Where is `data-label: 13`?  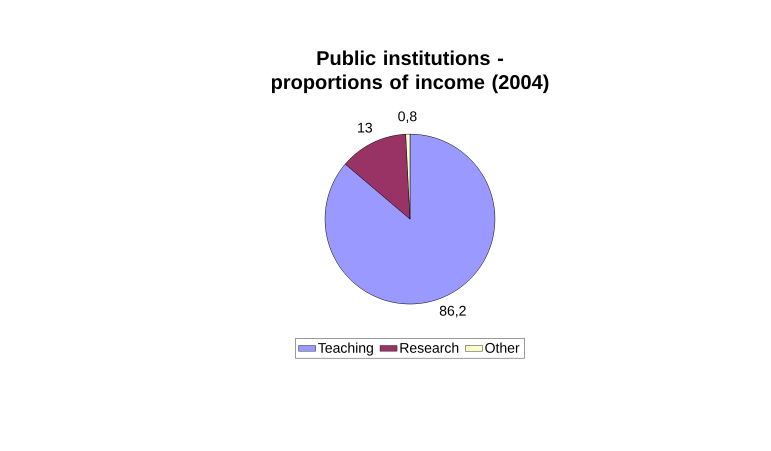
data-label: 13 is located at coordinates (365, 127).